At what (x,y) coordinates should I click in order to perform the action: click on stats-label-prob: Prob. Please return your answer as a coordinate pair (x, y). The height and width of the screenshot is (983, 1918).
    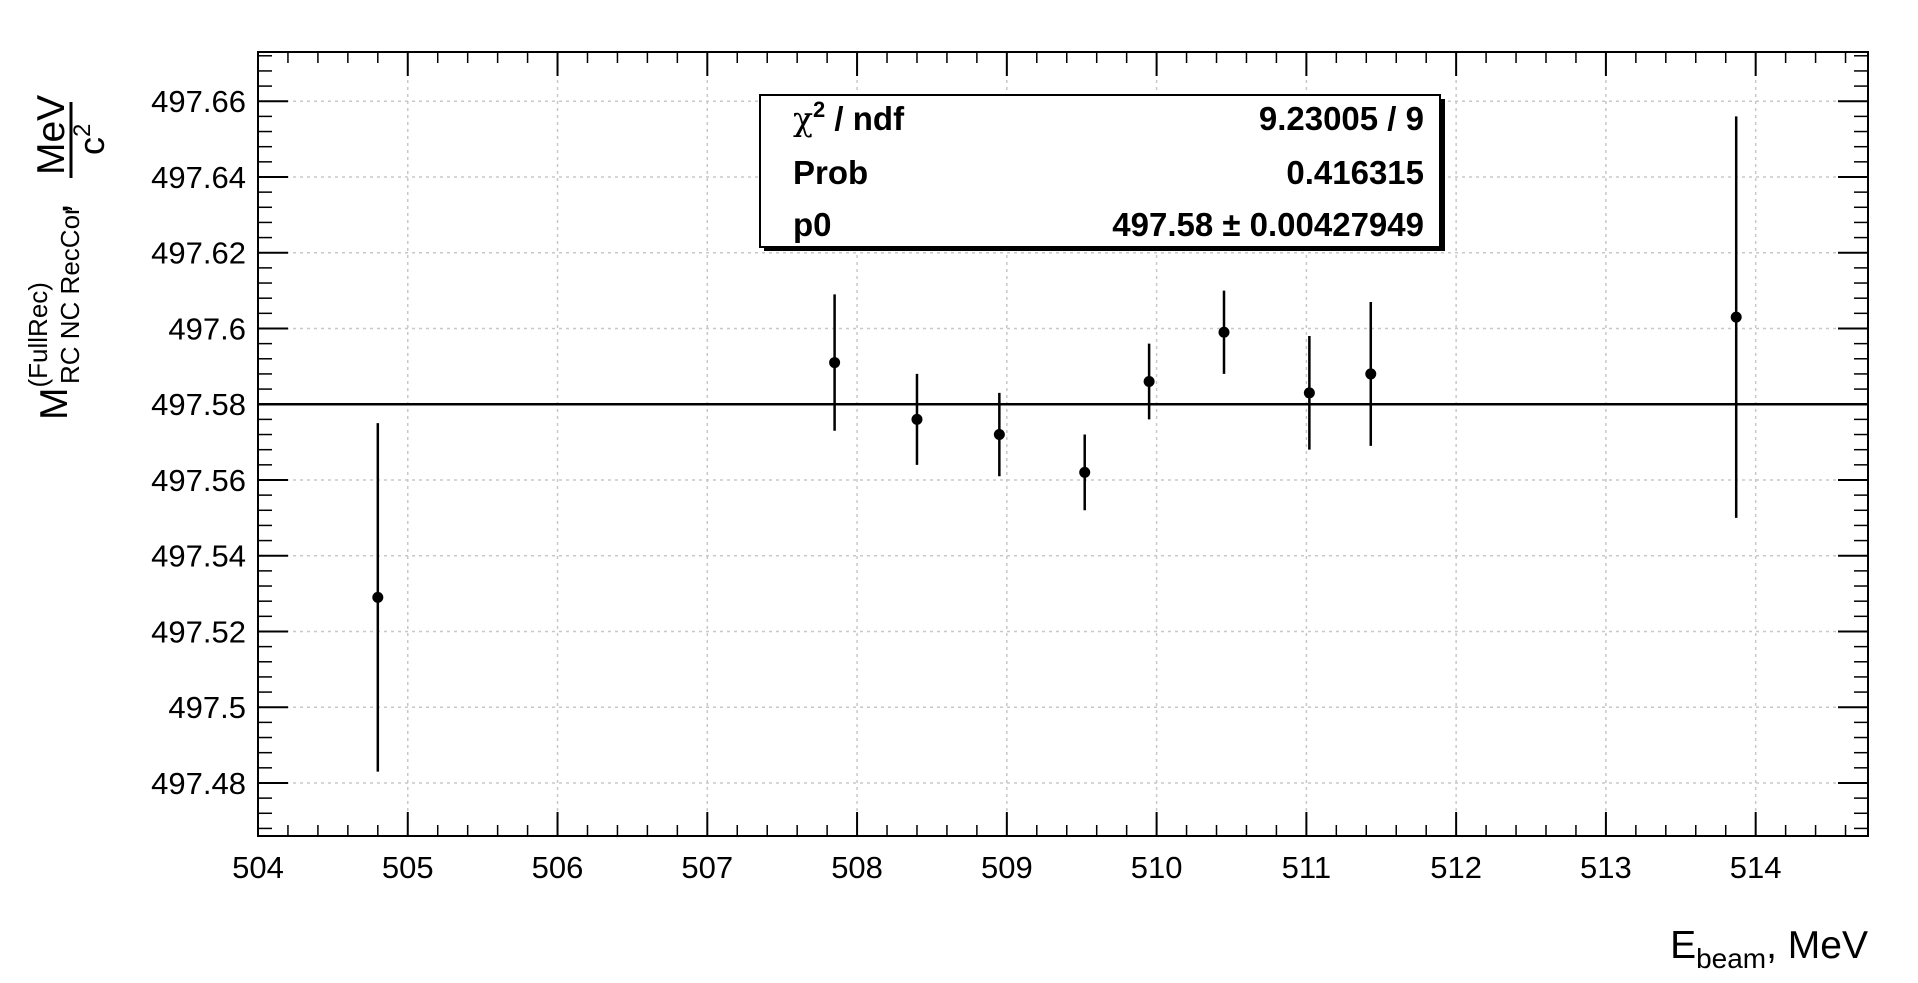
    Looking at the image, I should click on (830, 172).